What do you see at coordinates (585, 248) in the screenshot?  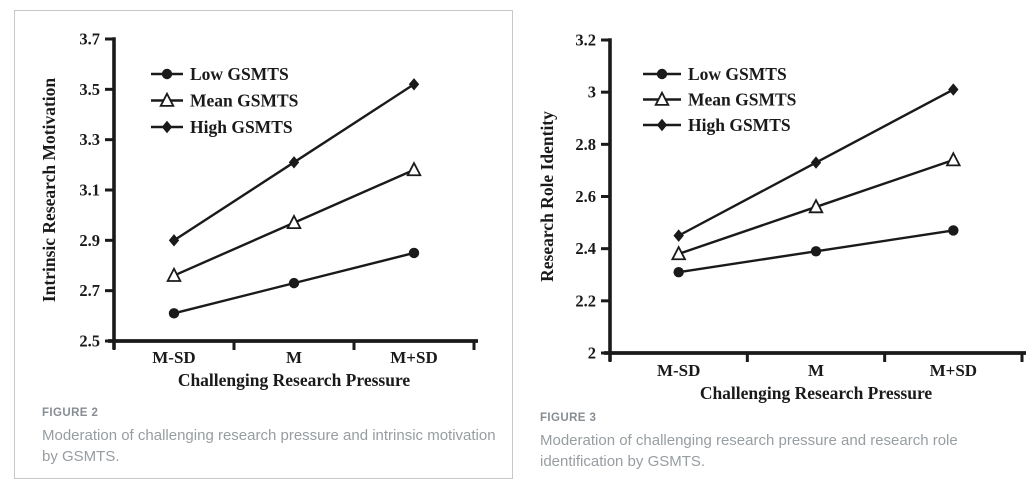 I see `svg-text: 2.4` at bounding box center [585, 248].